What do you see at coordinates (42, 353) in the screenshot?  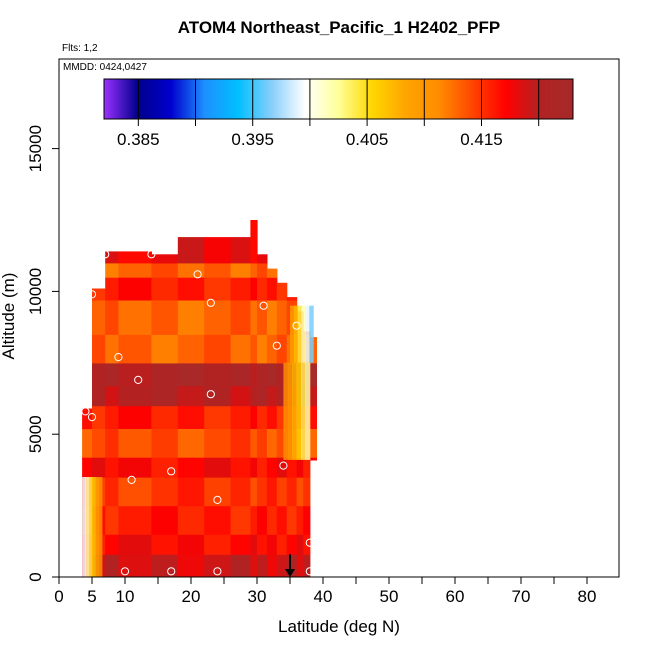 I see `y-axis: 0 5000 10000 15000` at bounding box center [42, 353].